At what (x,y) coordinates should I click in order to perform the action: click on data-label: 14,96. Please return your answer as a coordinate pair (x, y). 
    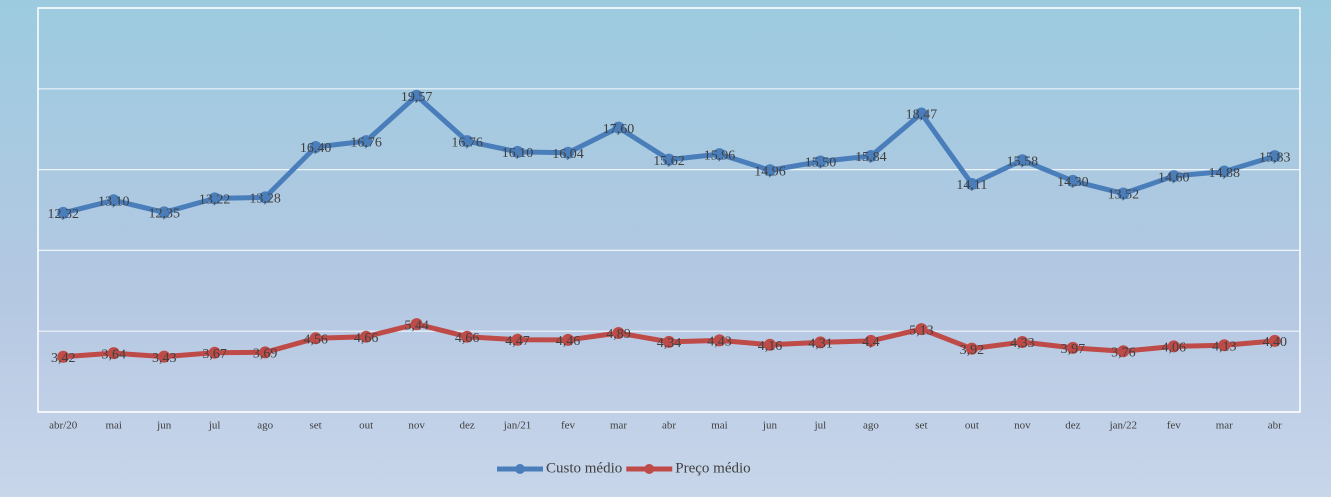
    Looking at the image, I should click on (770, 171).